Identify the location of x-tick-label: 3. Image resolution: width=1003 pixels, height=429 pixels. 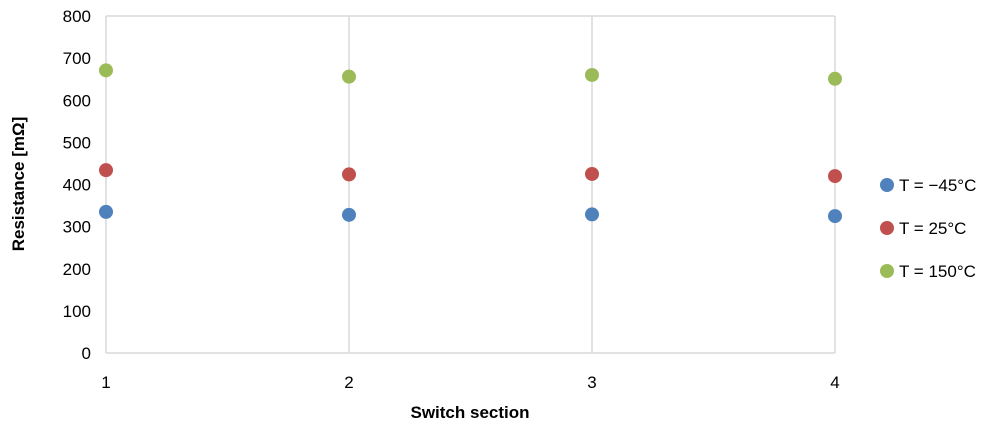
(591, 382).